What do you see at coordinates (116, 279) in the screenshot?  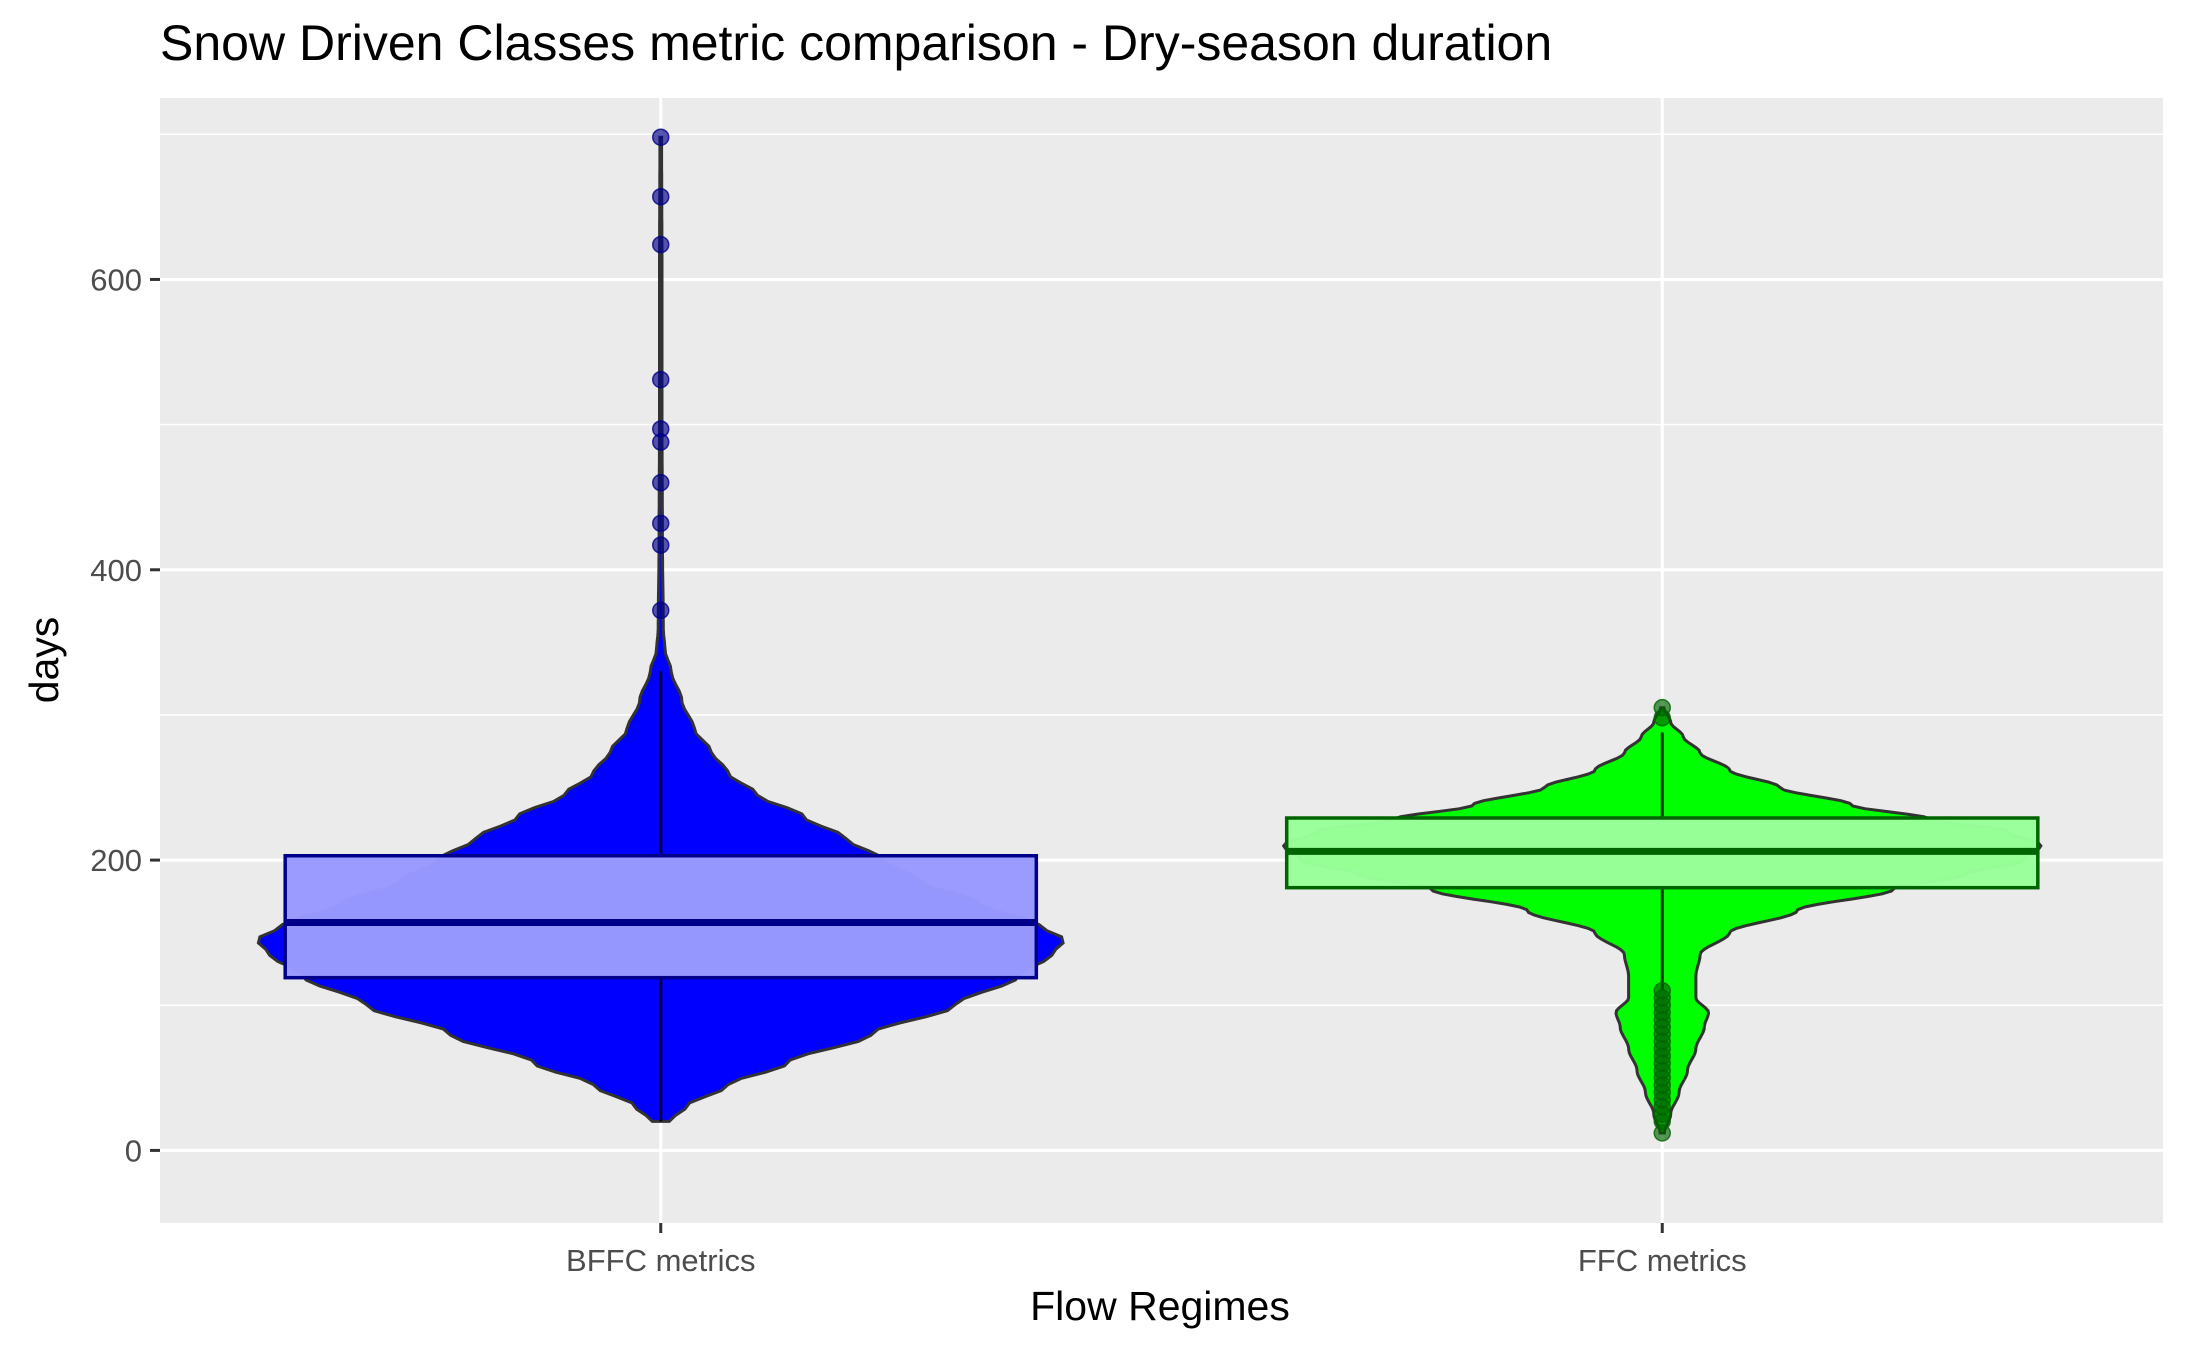 I see `y-tick-label: 600` at bounding box center [116, 279].